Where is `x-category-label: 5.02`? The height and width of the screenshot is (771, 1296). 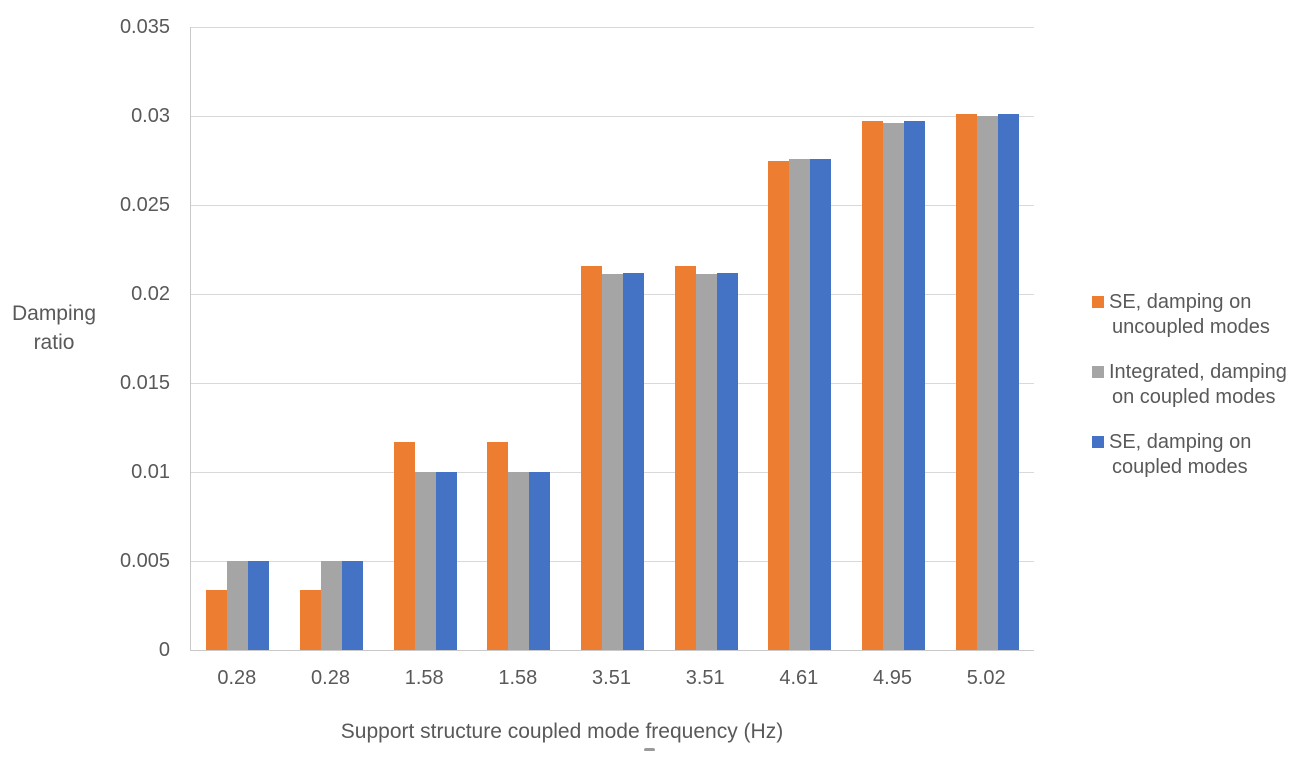
x-category-label: 5.02 is located at coordinates (986, 678).